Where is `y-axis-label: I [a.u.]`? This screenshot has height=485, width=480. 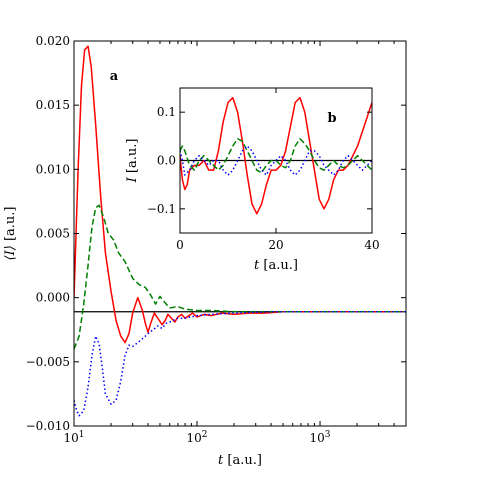 y-axis-label: I [a.u.] is located at coordinates (132, 161).